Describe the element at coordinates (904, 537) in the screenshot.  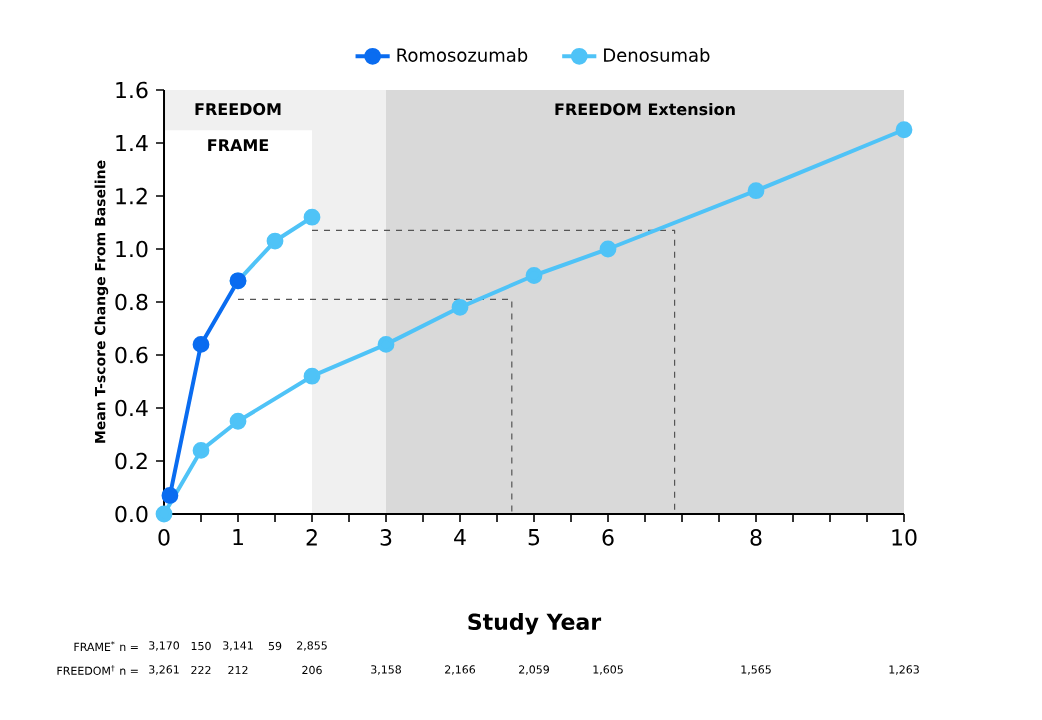
I see `x-tick-label: 10` at that location.